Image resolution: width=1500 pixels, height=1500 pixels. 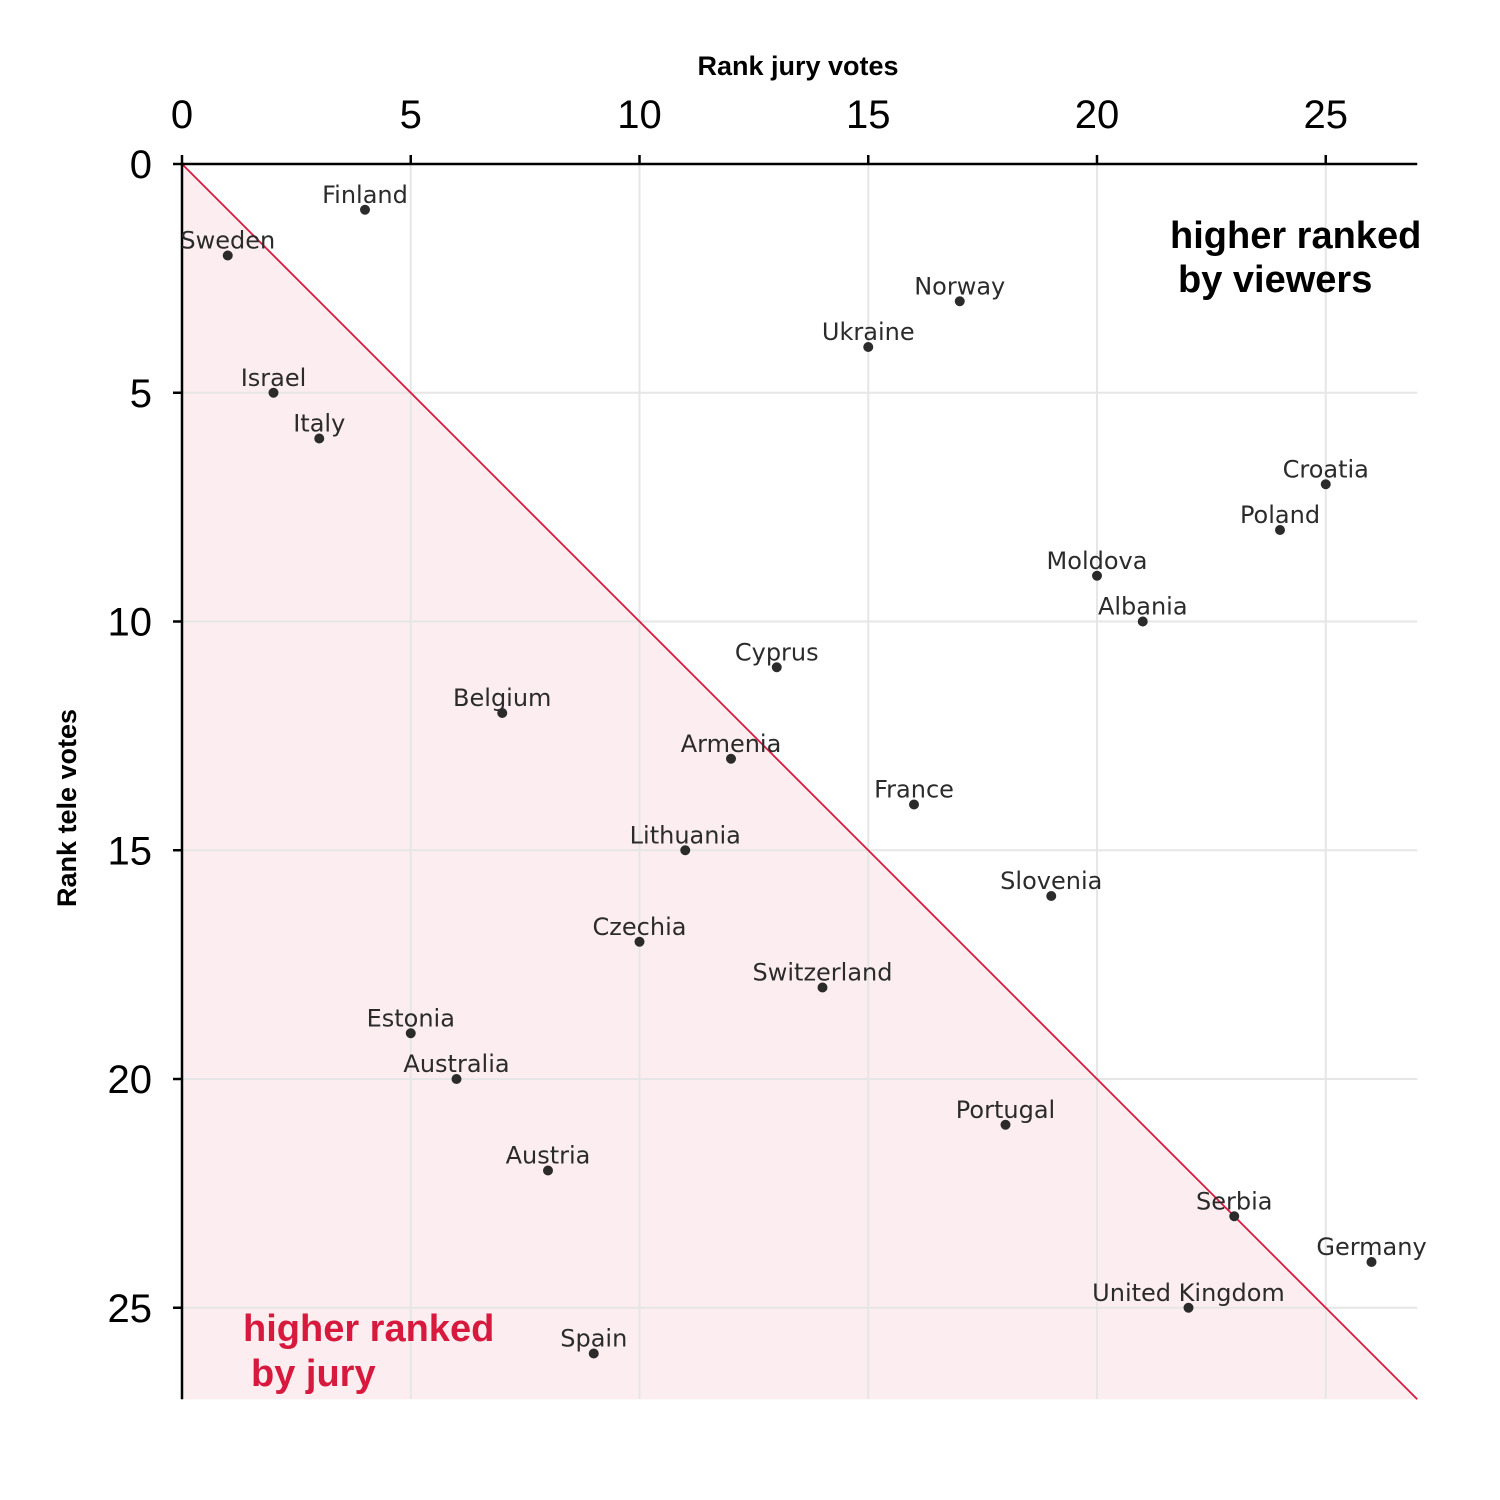 I want to click on point-label-portugal: Portugal, so click(x=1005, y=1110).